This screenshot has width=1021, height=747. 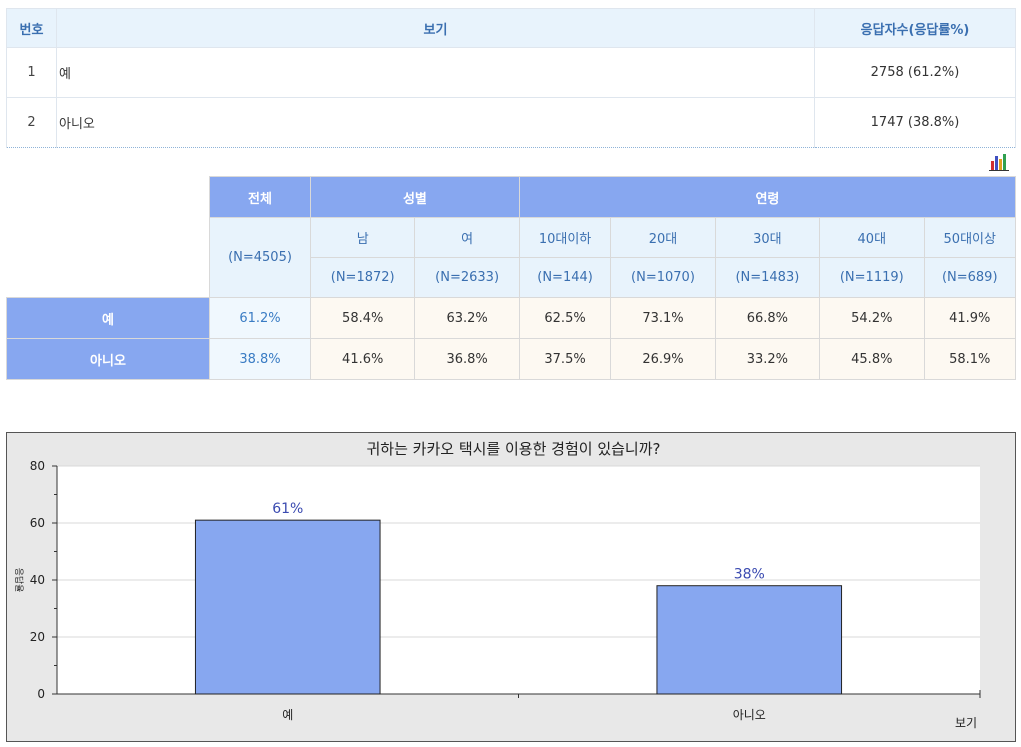 What do you see at coordinates (31, 122) in the screenshot?
I see `row-number: 2` at bounding box center [31, 122].